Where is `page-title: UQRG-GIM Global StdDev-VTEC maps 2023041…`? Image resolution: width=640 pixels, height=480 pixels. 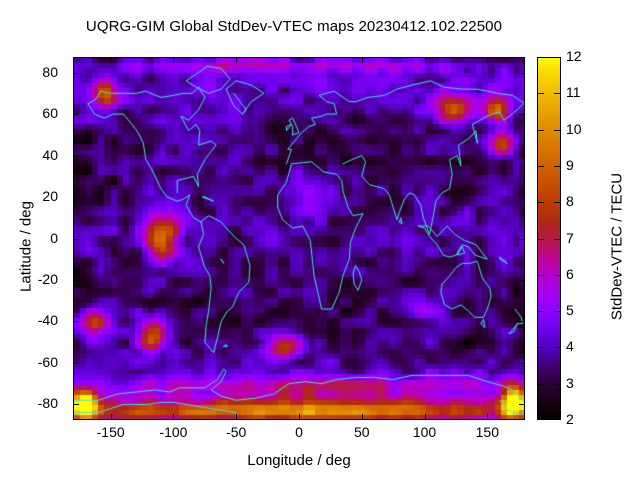
page-title: UQRG-GIM Global StdDev-VTEC maps 2023041… is located at coordinates (294, 26).